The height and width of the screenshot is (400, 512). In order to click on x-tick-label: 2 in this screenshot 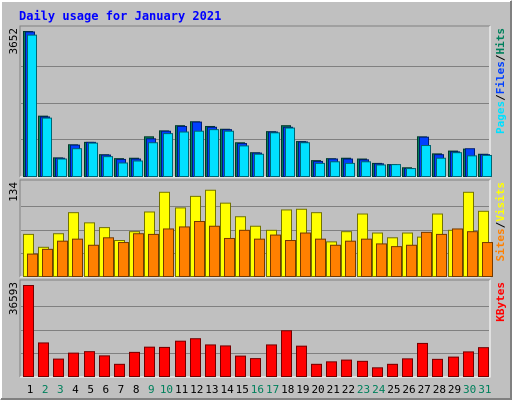, I will do `click(45, 389)`.